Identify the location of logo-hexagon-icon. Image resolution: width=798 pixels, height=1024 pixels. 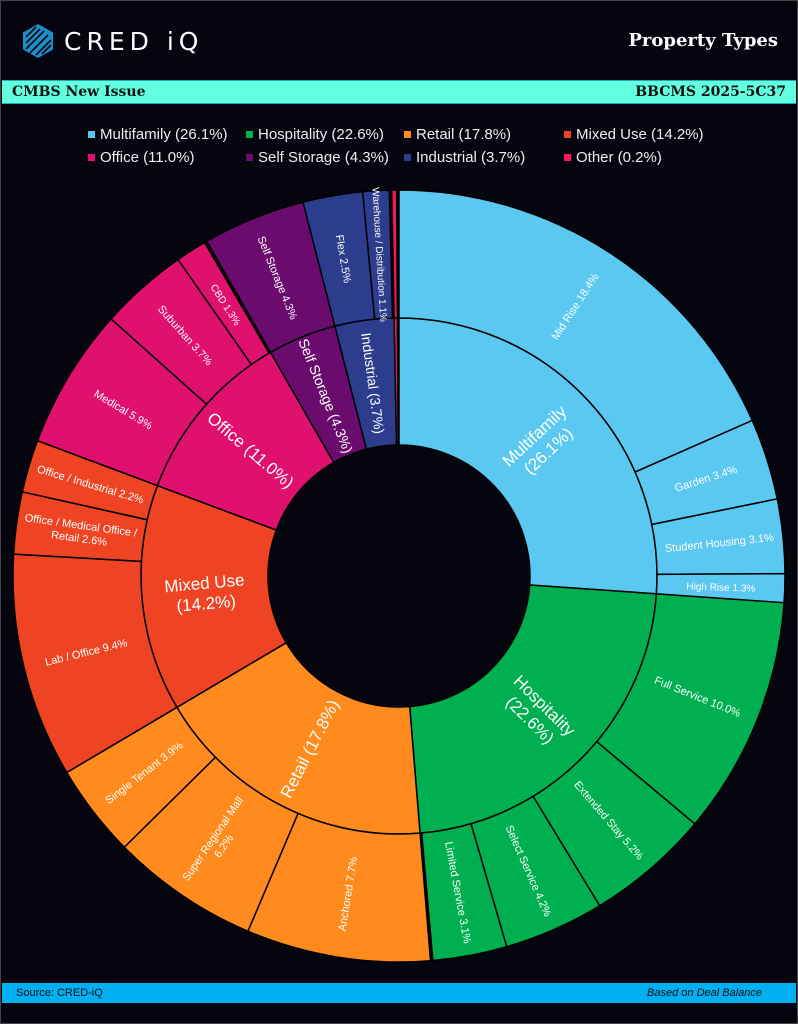
(38, 41).